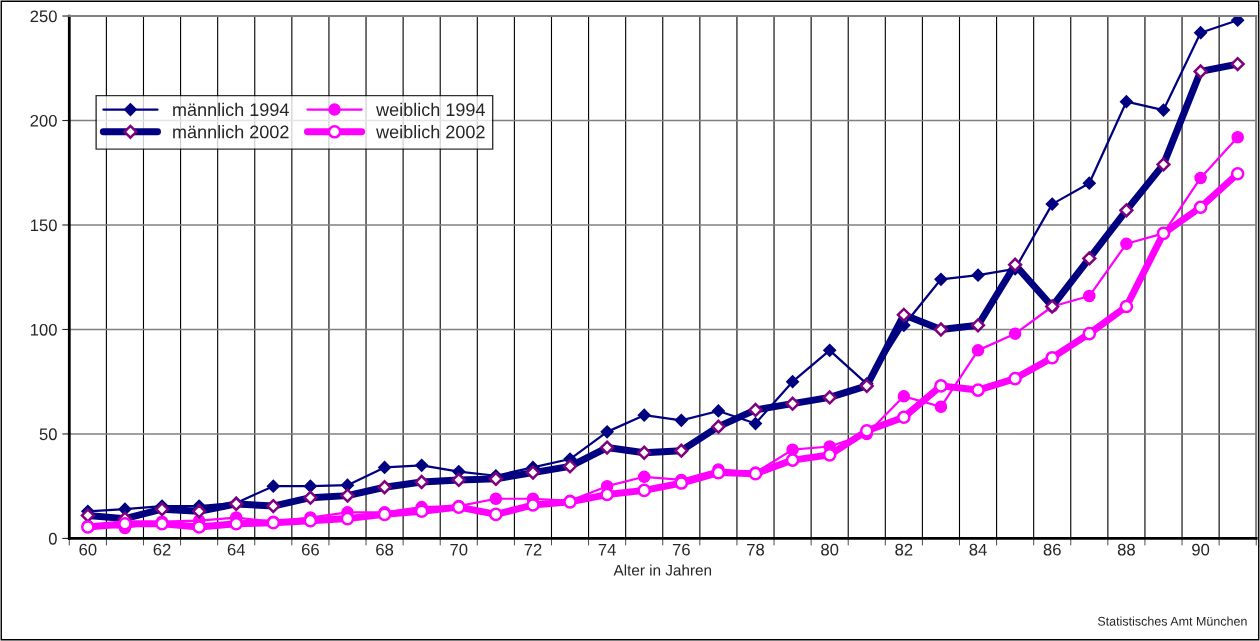 Image resolution: width=1260 pixels, height=641 pixels. I want to click on x-tick-label: 76, so click(681, 549).